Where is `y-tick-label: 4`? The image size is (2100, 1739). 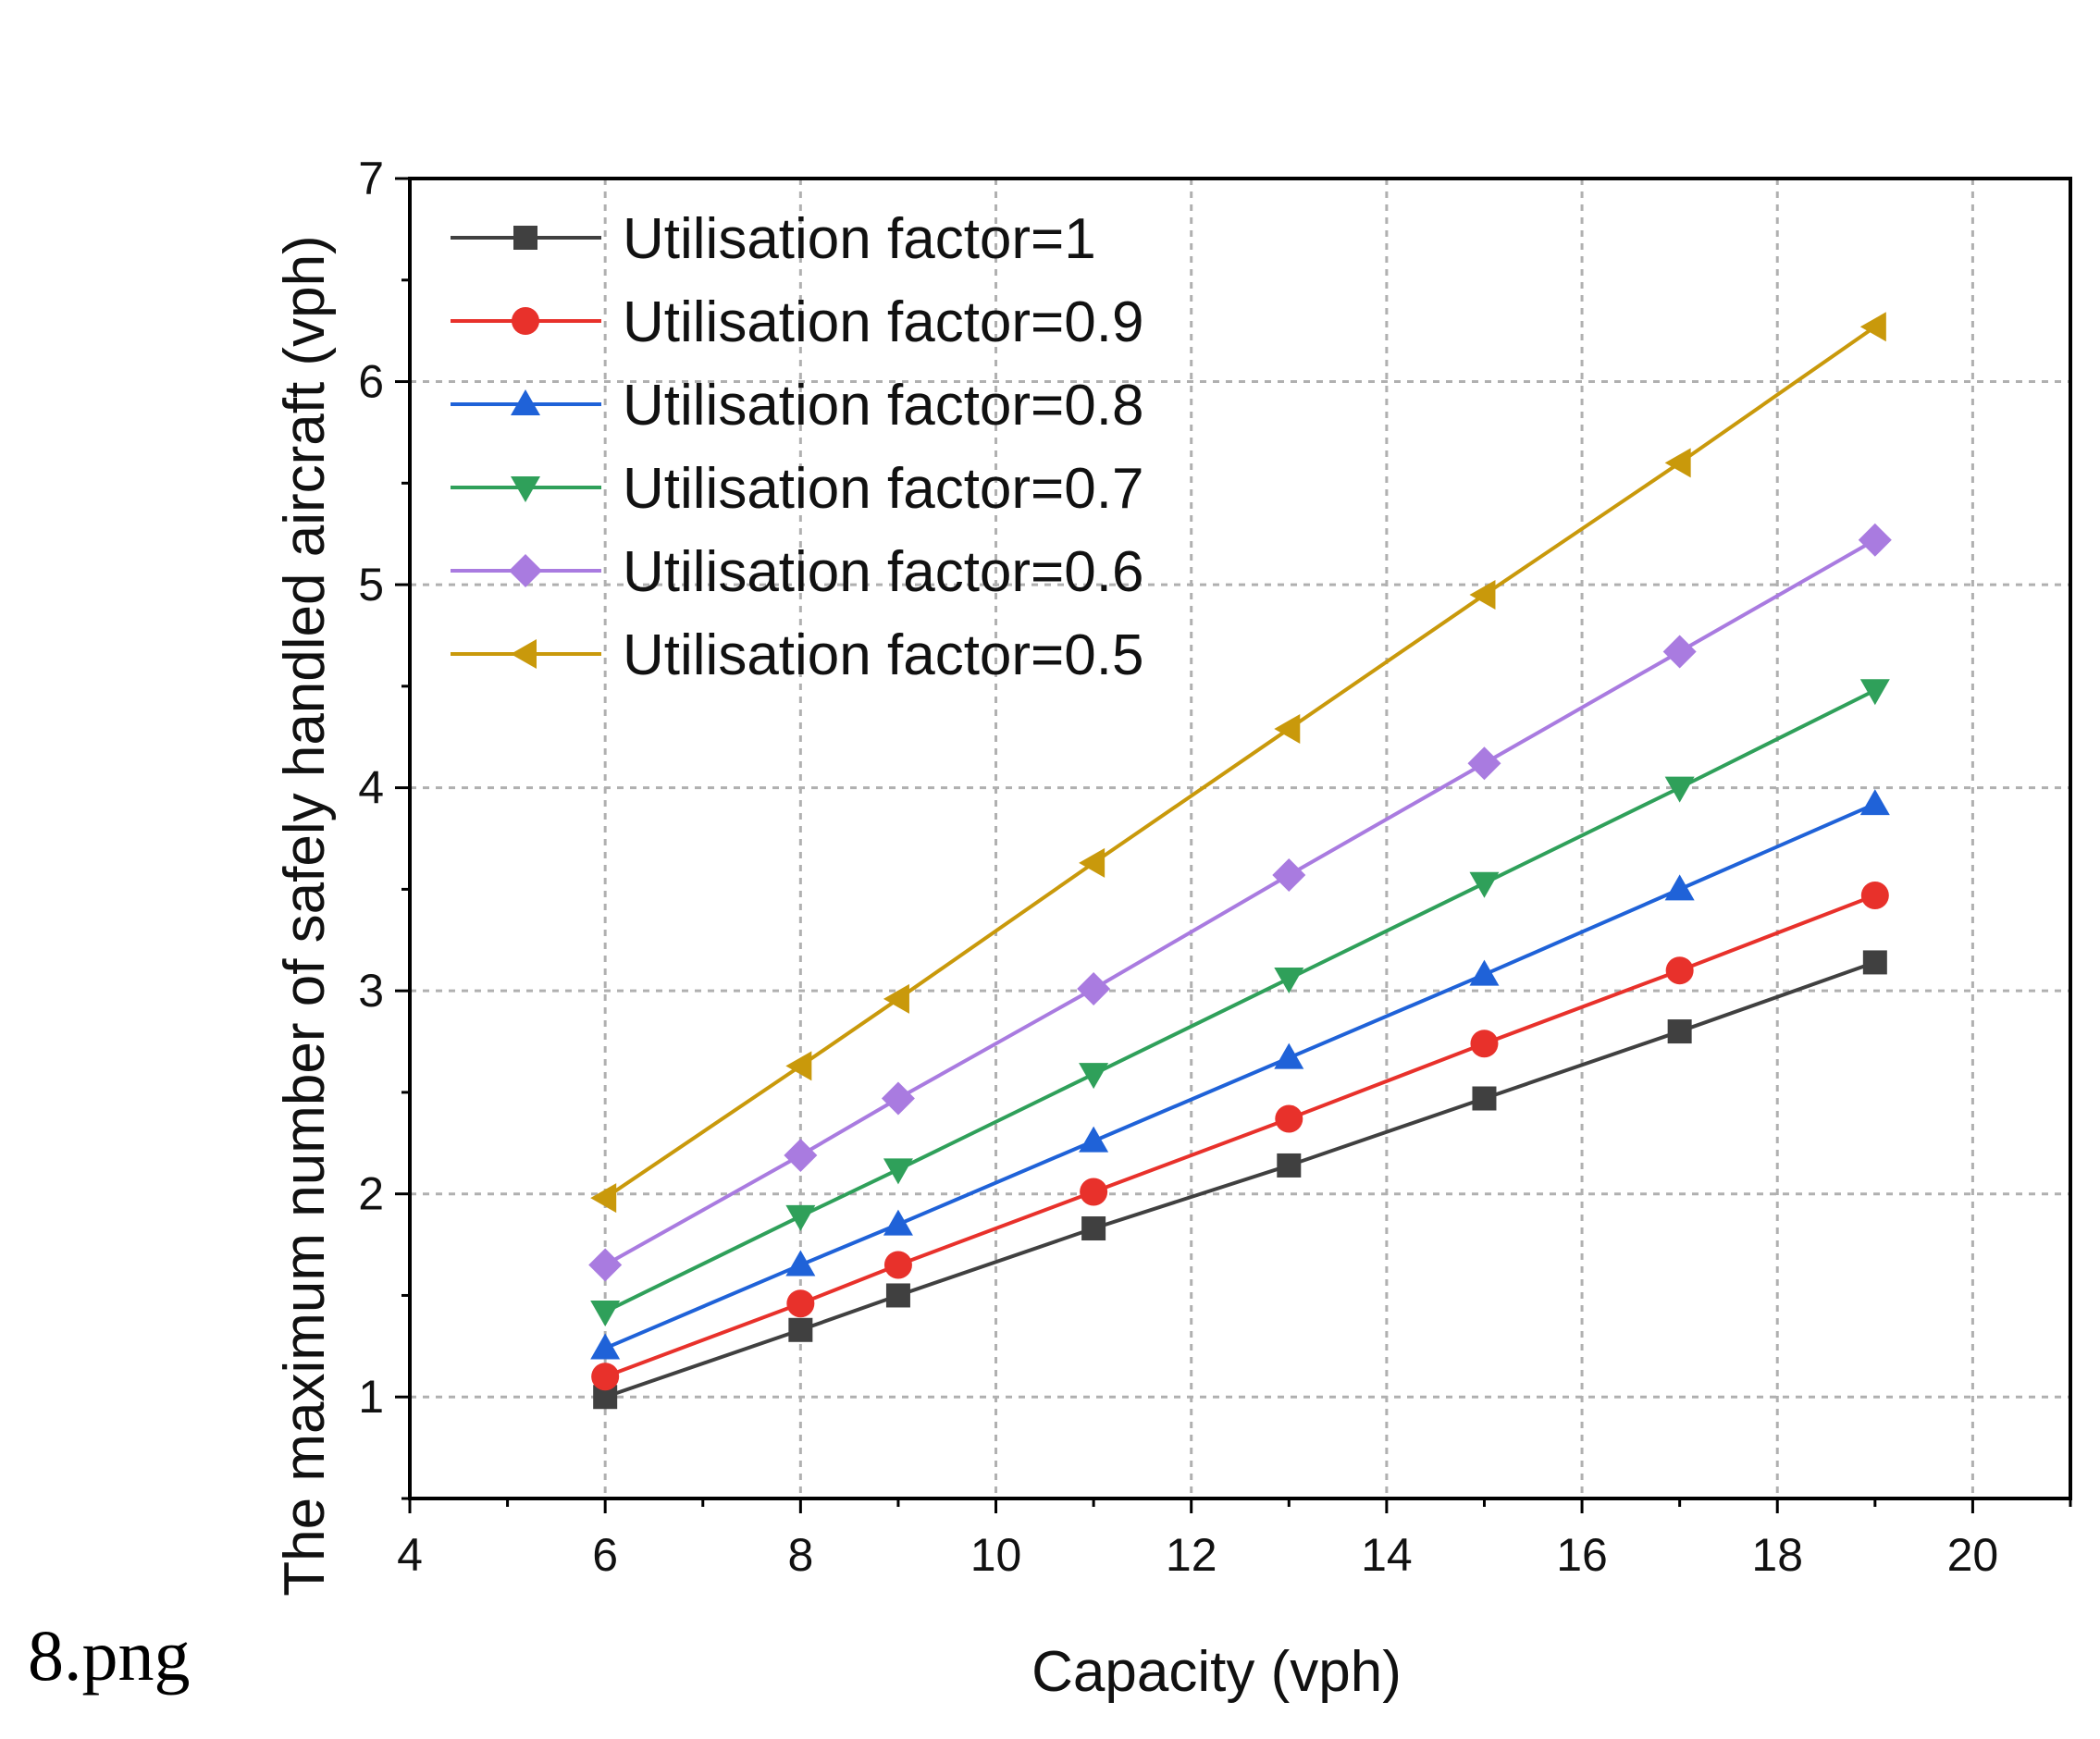
y-tick-label: 4 is located at coordinates (371, 788).